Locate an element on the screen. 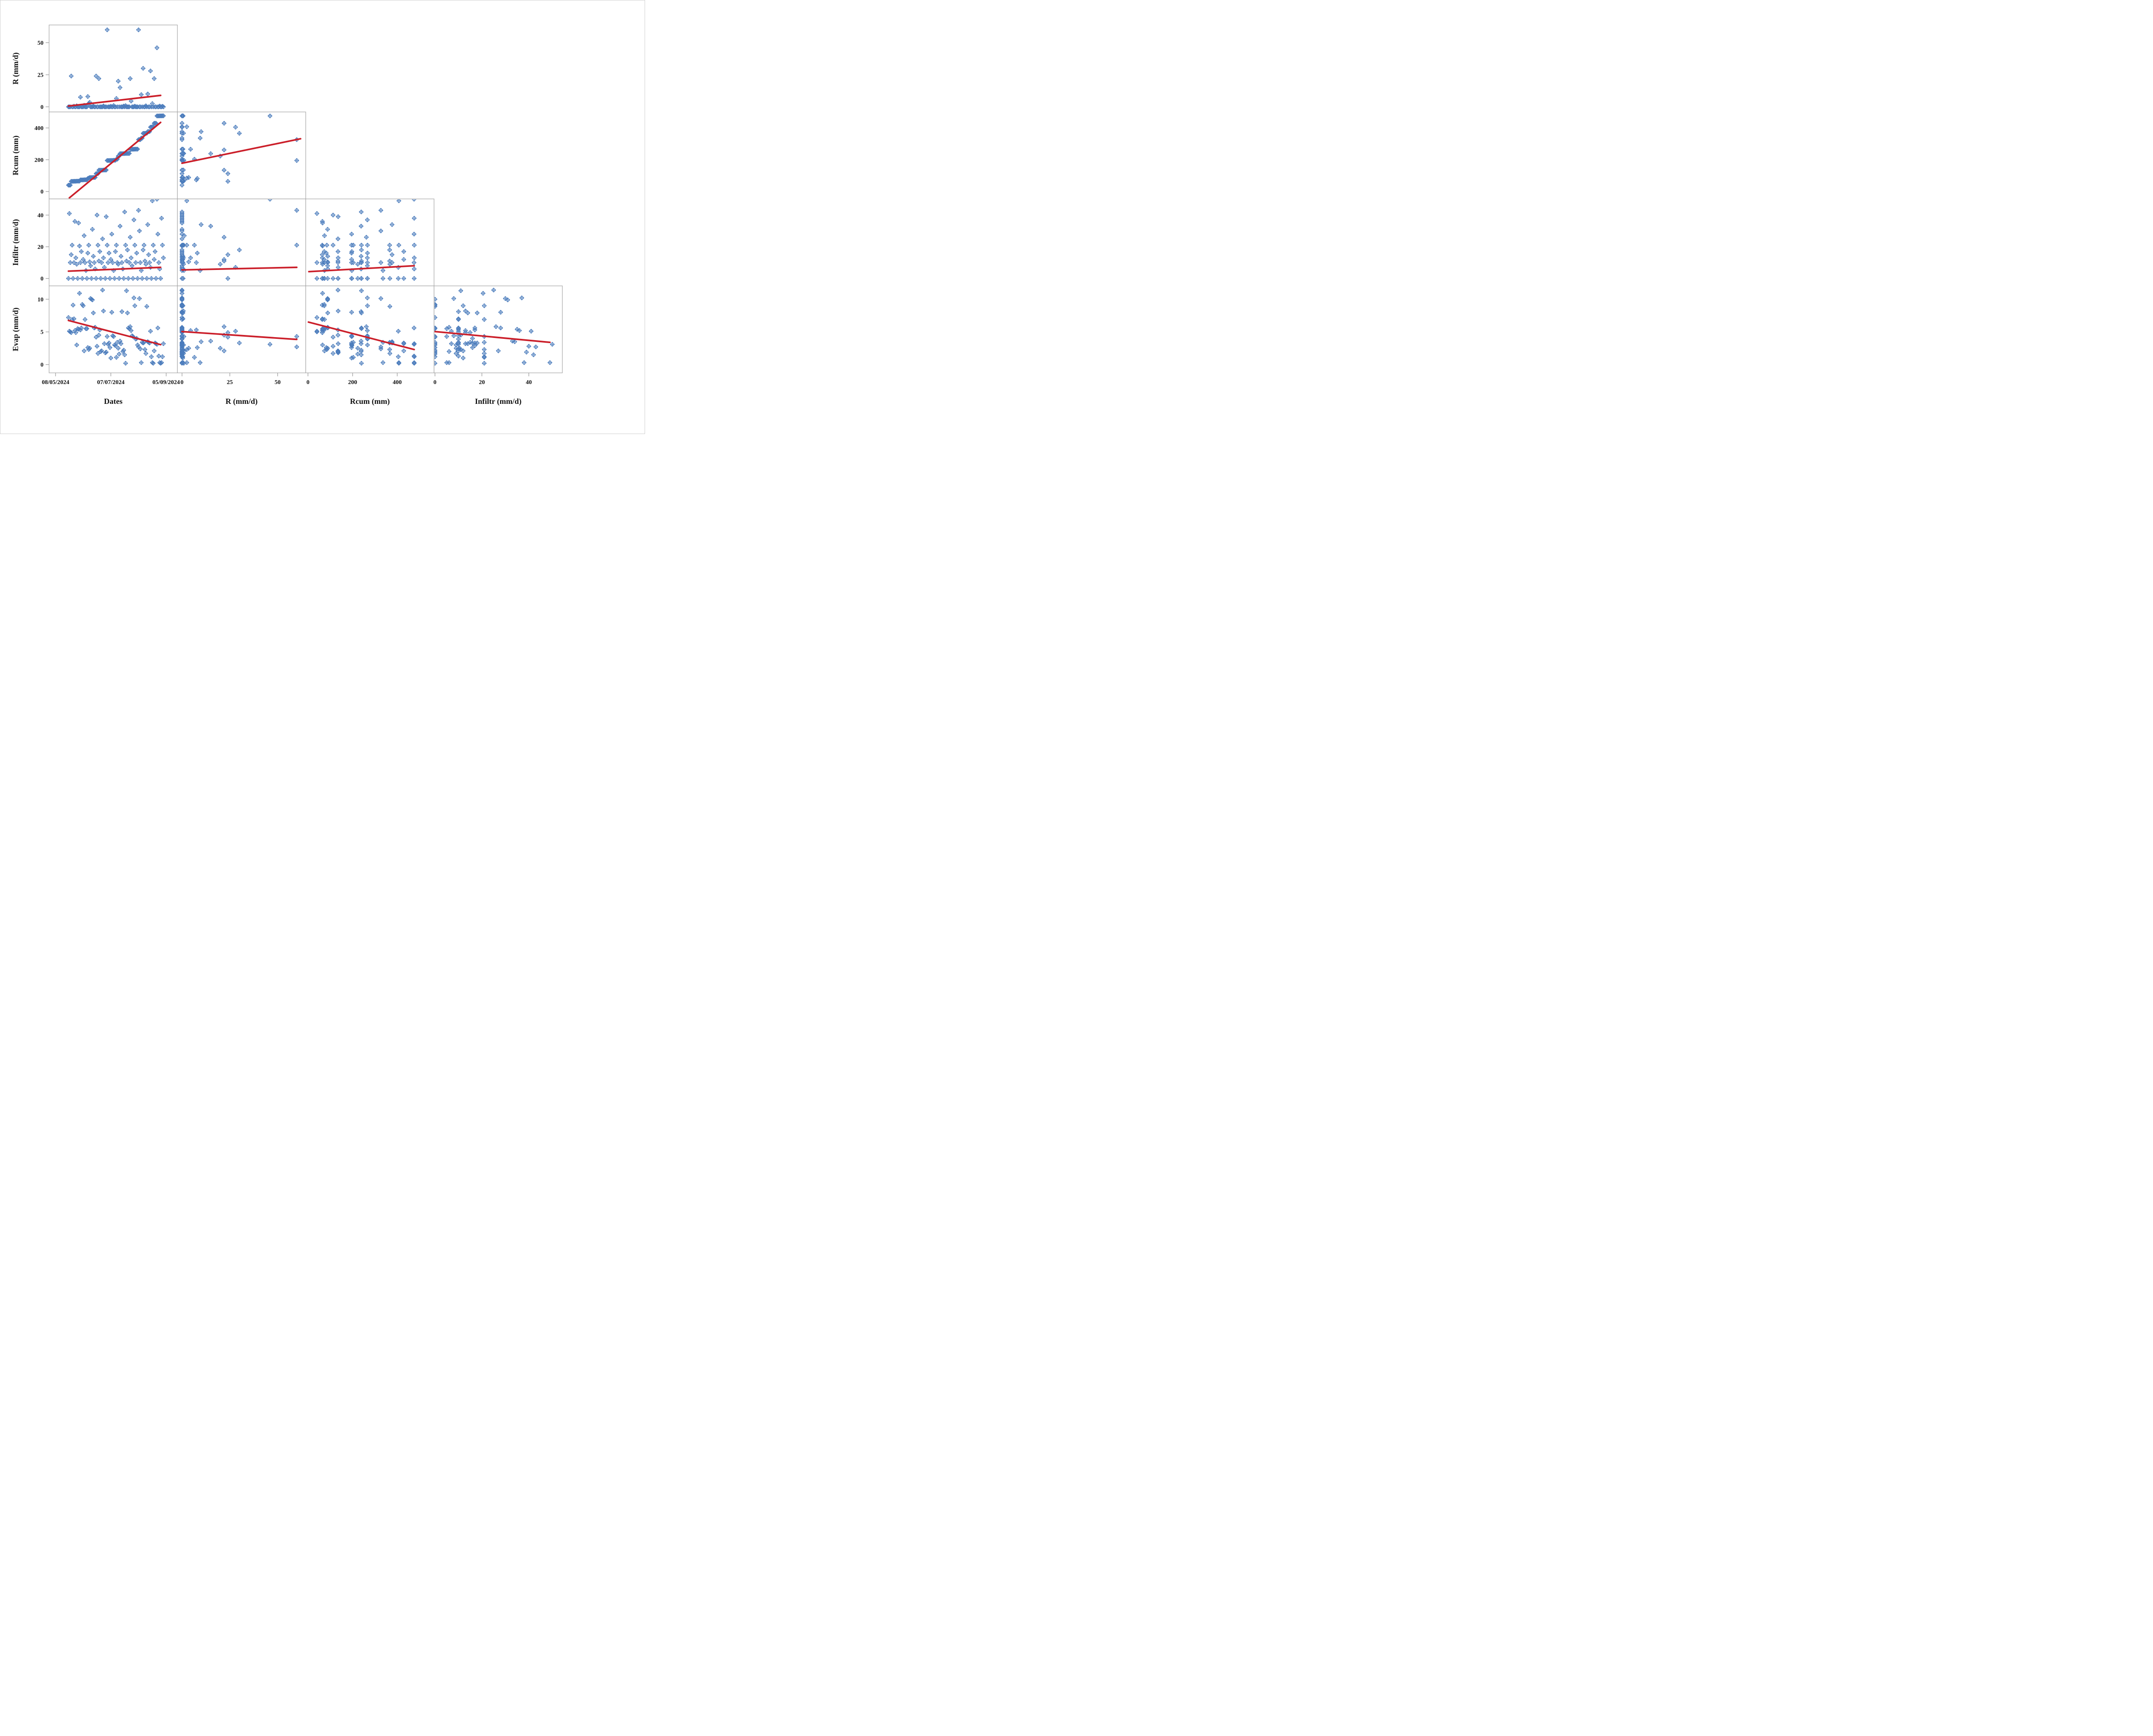 This screenshot has width=2153, height=1736. y-tick-label: 400 is located at coordinates (38, 129).